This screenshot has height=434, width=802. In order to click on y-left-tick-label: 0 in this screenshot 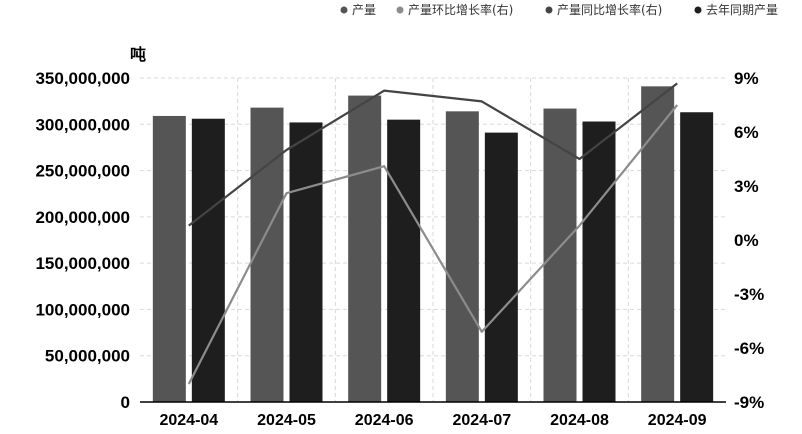, I will do `click(125, 402)`.